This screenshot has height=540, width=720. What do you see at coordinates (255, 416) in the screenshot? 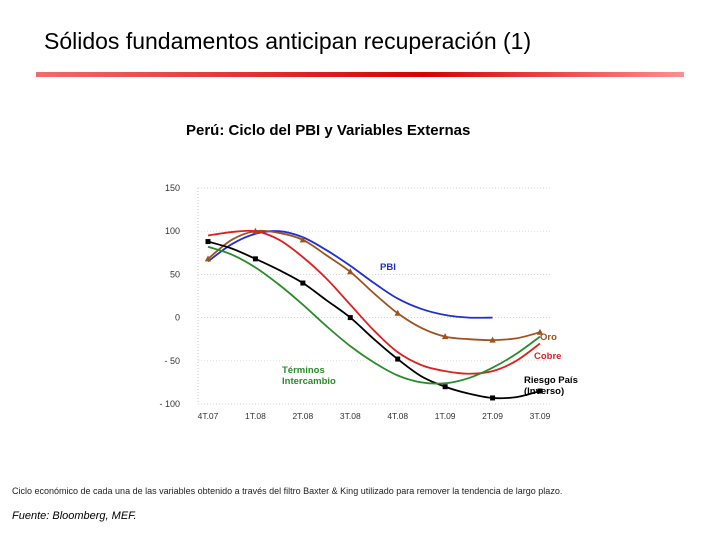
I see `x-tick-label: 1T.08` at bounding box center [255, 416].